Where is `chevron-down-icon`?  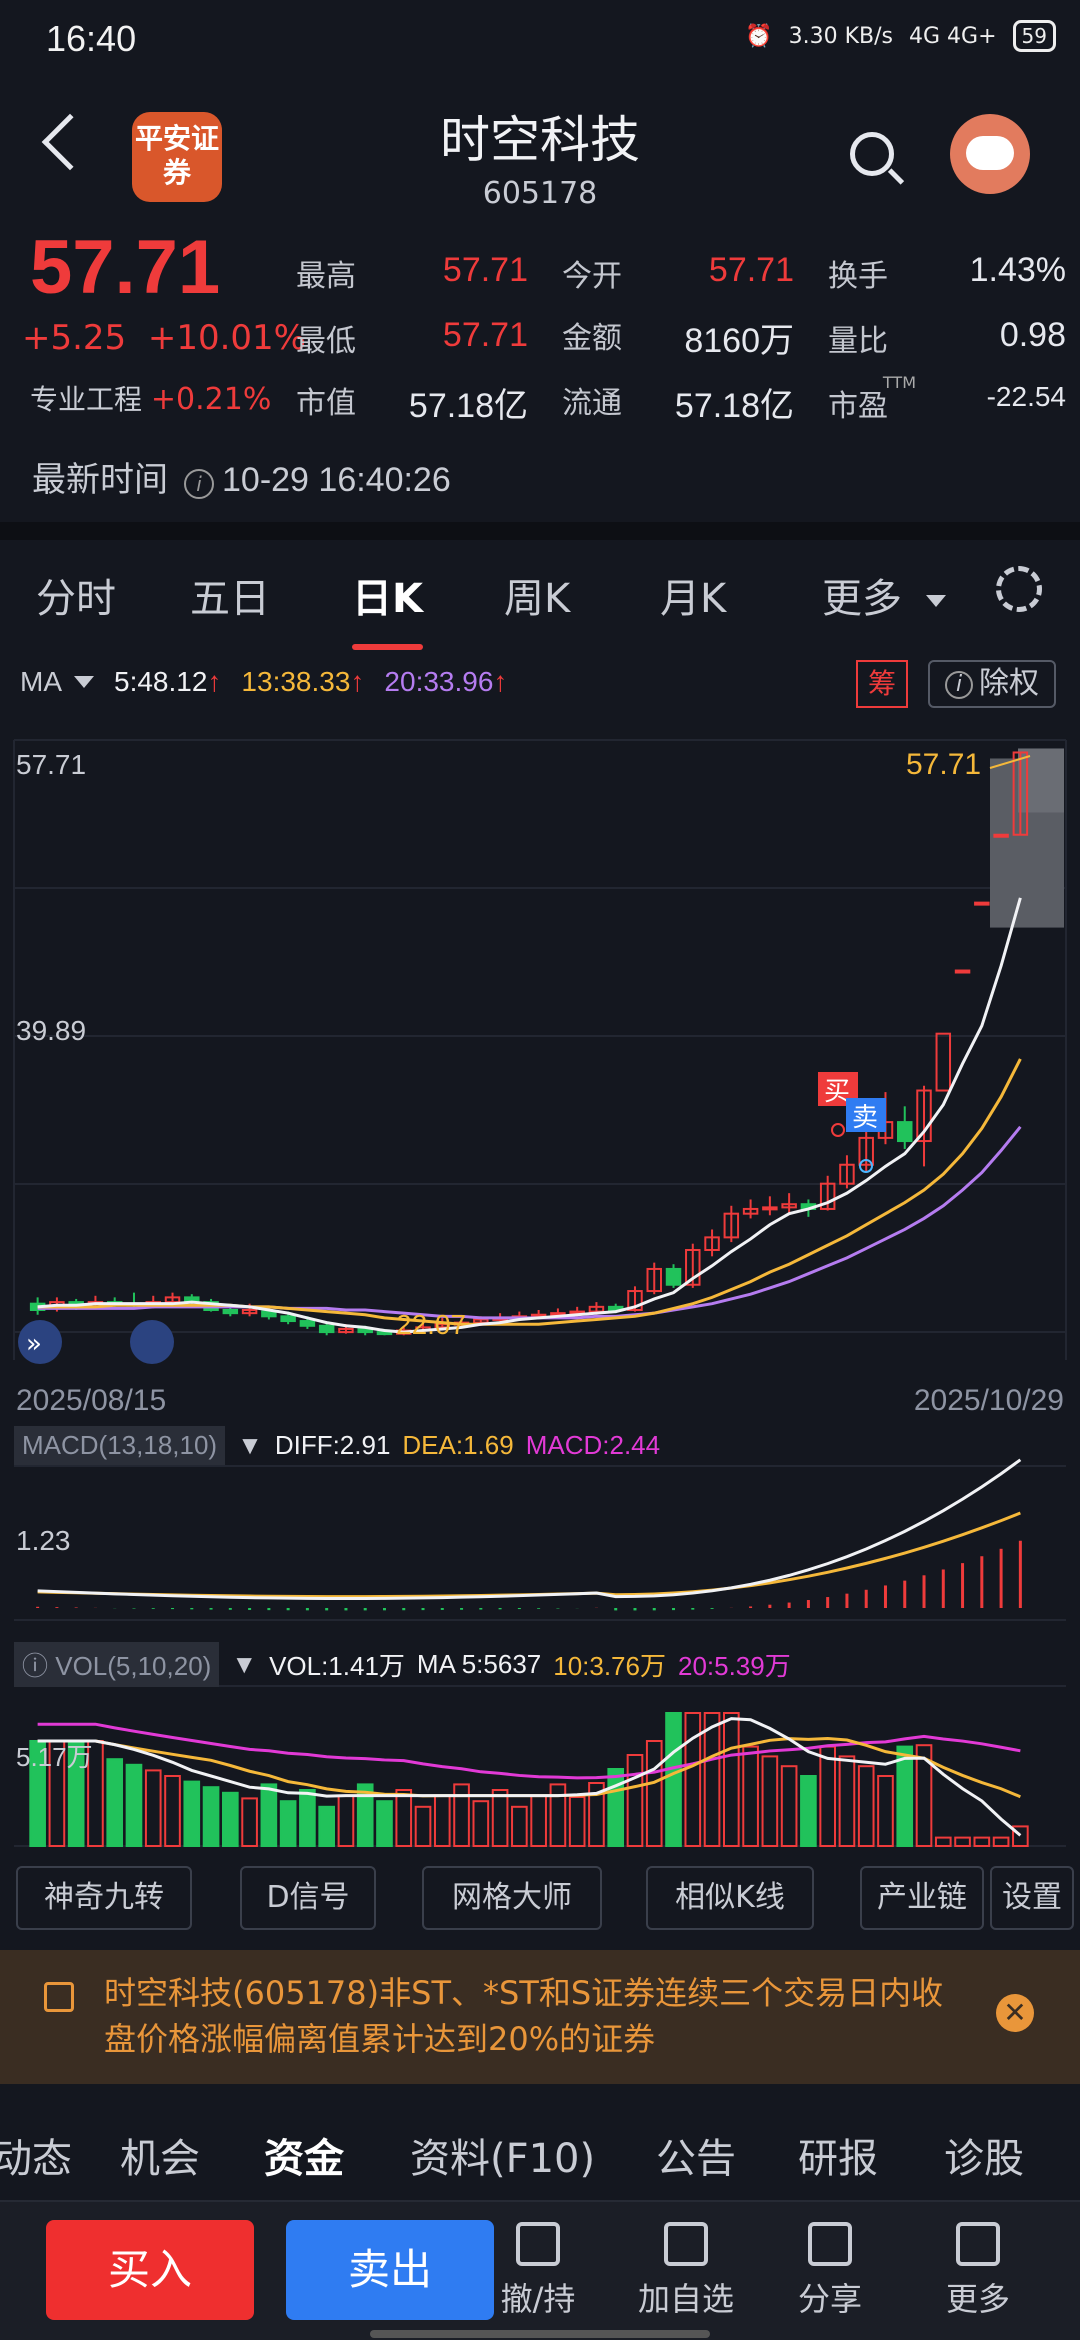
chevron-down-icon is located at coordinates (936, 601).